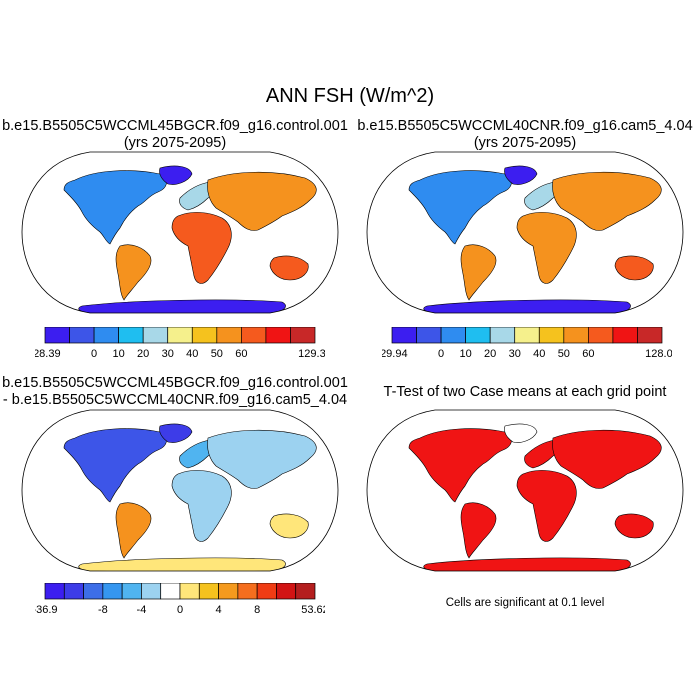  What do you see at coordinates (48, 354) in the screenshot?
I see `colorbar-min-label: -28.39` at bounding box center [48, 354].